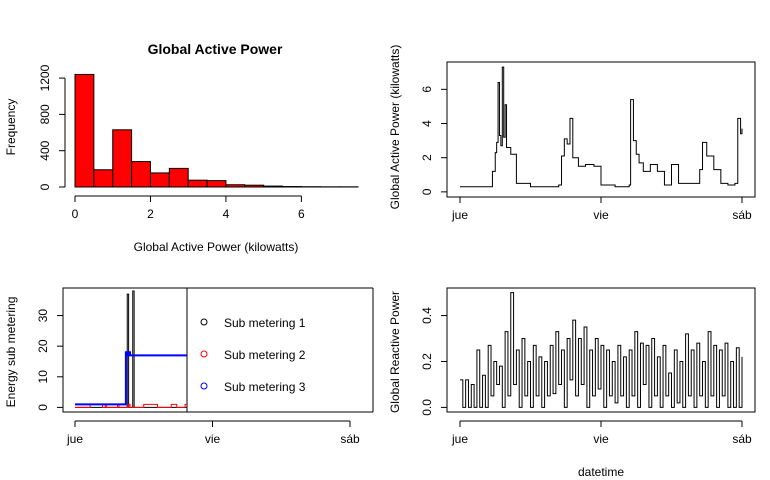 The width and height of the screenshot is (770, 480). What do you see at coordinates (459, 439) in the screenshot?
I see `reactive-power-x-tick-label: jue` at bounding box center [459, 439].